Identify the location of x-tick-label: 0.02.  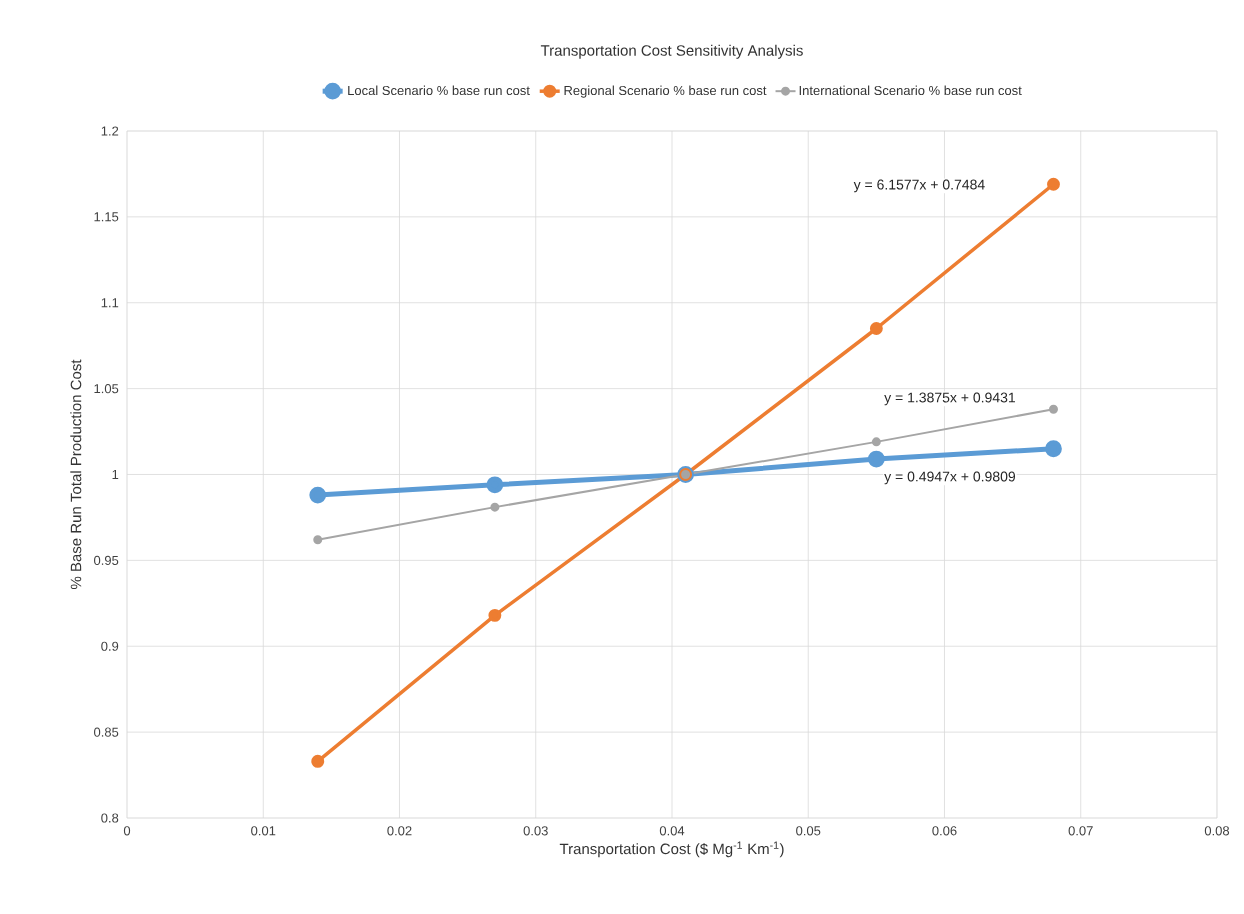
(399, 831).